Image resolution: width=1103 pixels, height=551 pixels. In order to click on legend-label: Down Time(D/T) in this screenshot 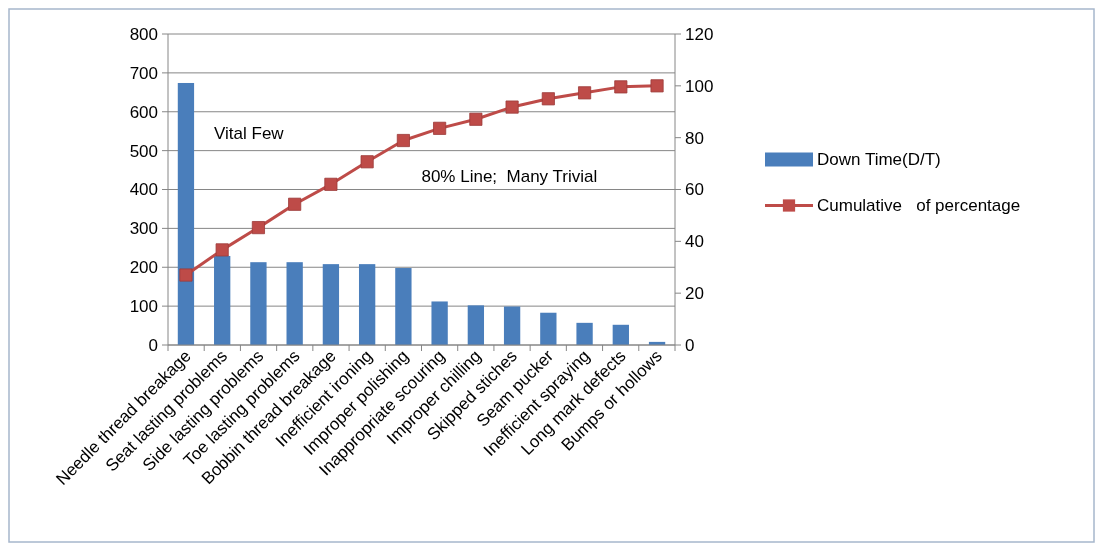, I will do `click(879, 160)`.